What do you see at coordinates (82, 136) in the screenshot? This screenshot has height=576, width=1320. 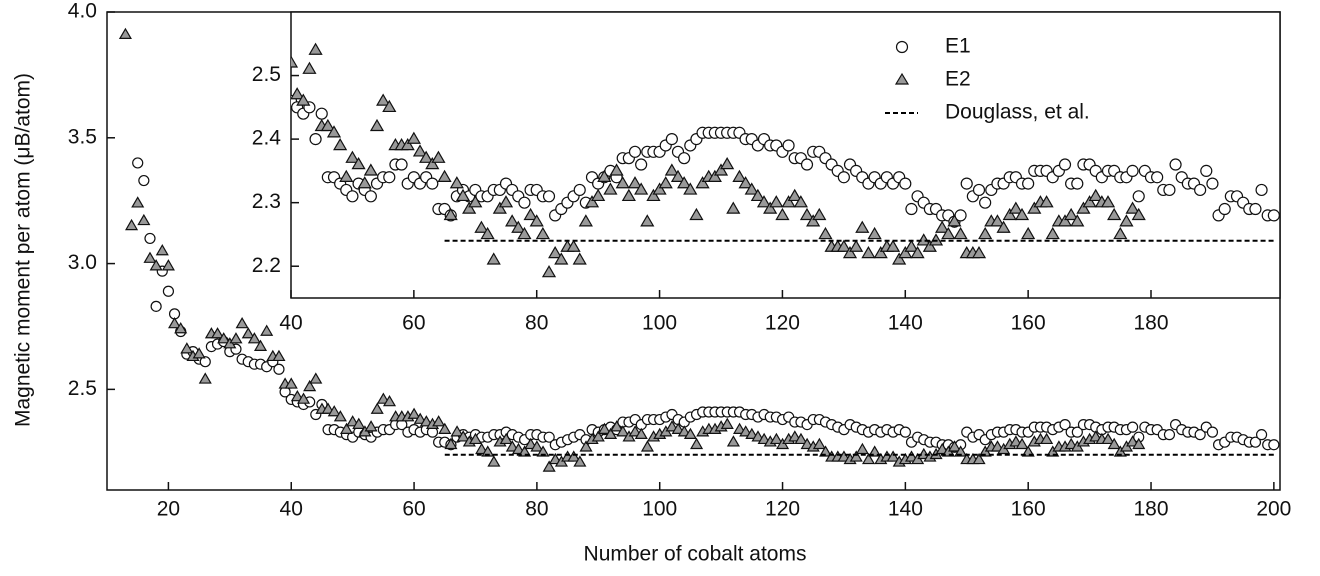 I see `y-tick-label: 3.5` at bounding box center [82, 136].